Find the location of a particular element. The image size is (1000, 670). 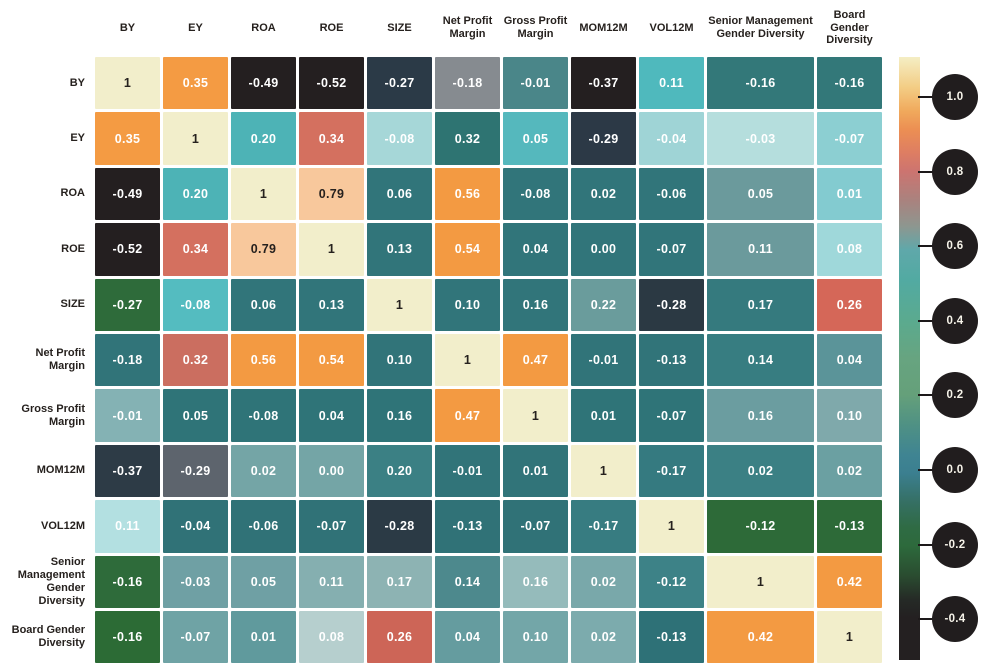

column-header: SIZE is located at coordinates (399, 27).